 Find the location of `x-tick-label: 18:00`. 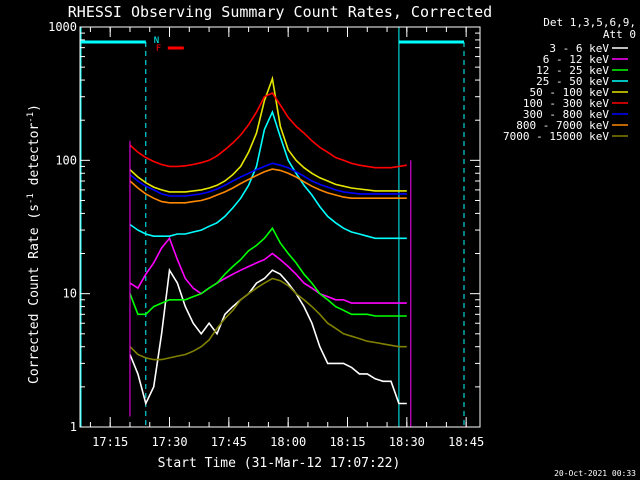

x-tick-label: 18:00 is located at coordinates (288, 442).